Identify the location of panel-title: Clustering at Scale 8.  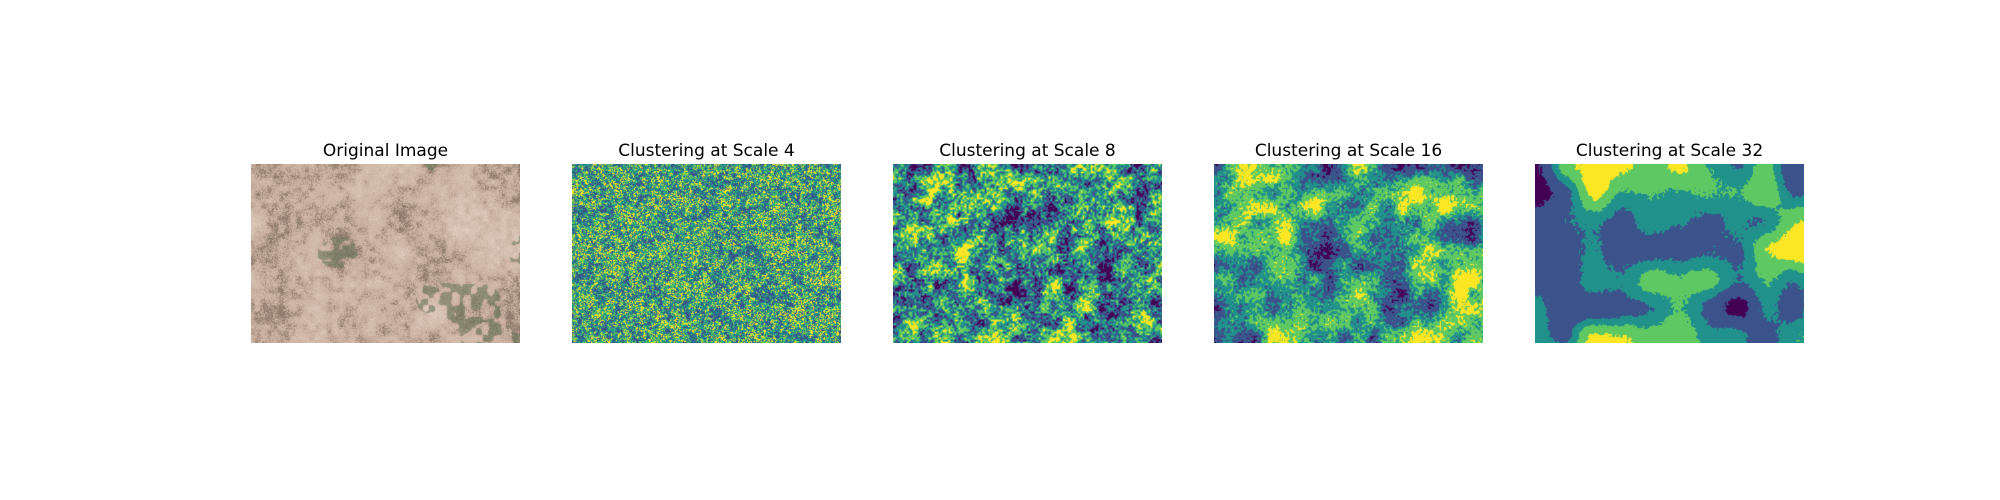
(1027, 151).